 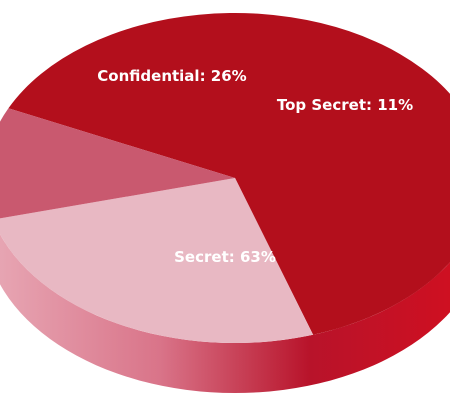 I want to click on pie-label-confidential: Confidential: 26%, so click(x=171, y=76).